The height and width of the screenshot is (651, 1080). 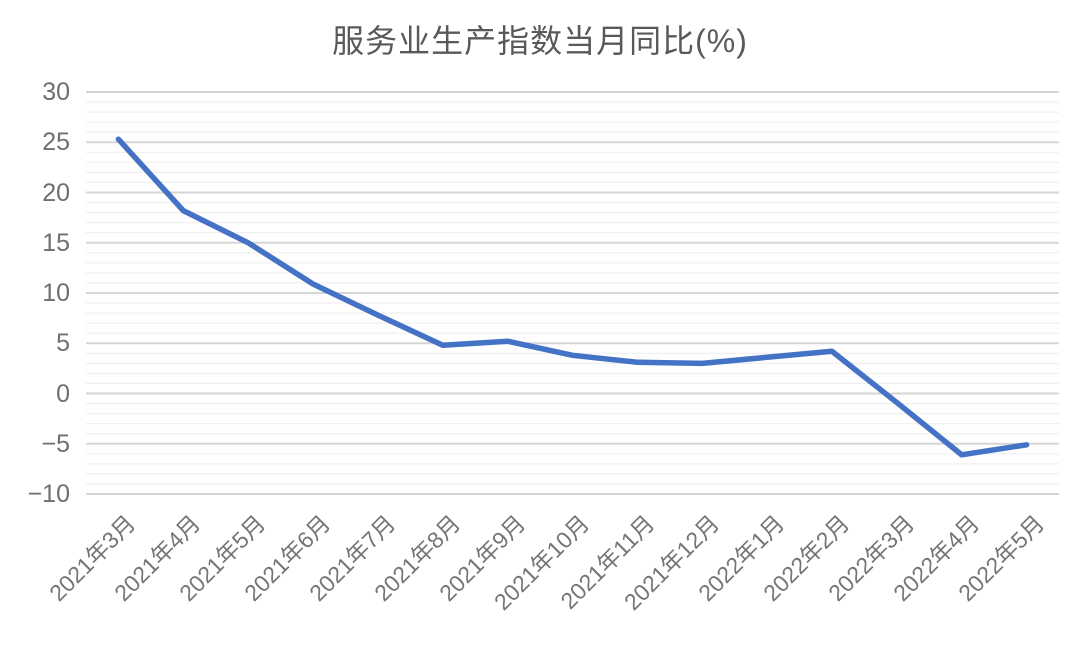 I want to click on y-tick-label: 10, so click(x=56, y=293).